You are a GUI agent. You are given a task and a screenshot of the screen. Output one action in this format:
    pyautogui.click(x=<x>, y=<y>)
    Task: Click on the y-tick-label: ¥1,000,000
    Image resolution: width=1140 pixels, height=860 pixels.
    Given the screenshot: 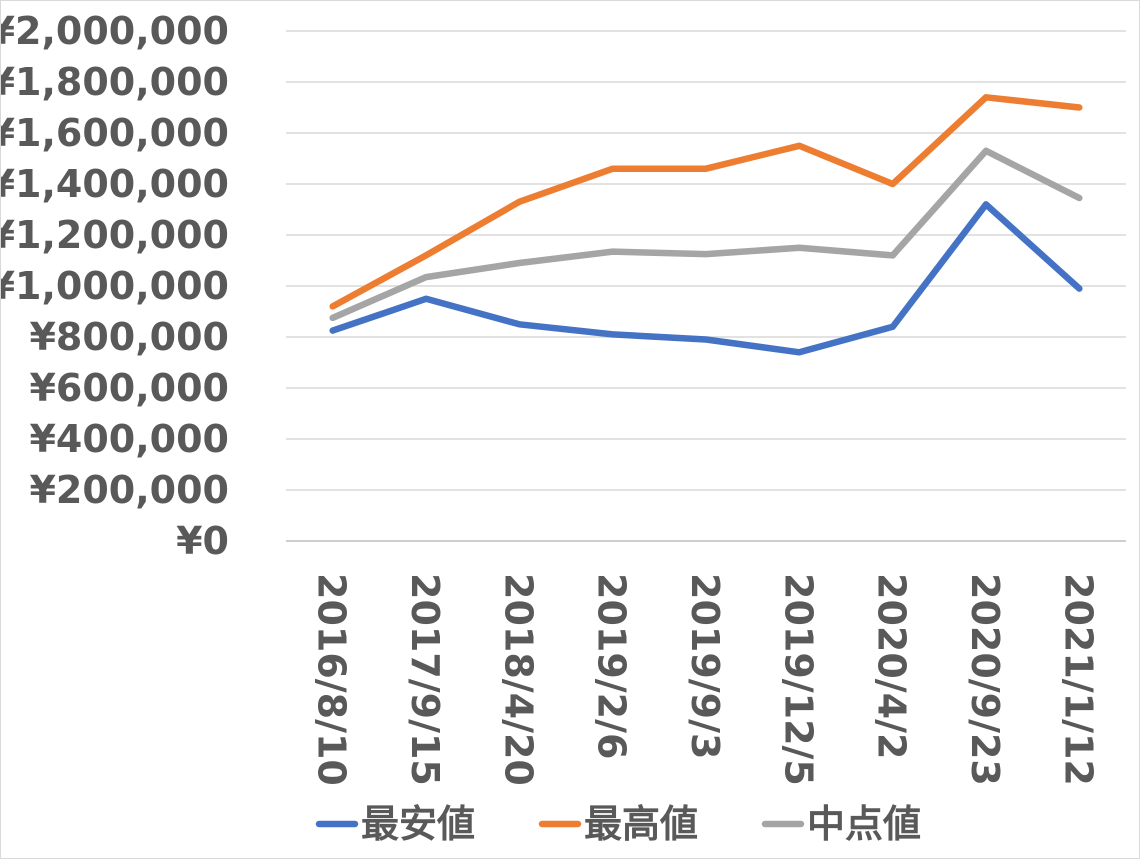 What is the action you would take?
    pyautogui.click(x=115, y=286)
    